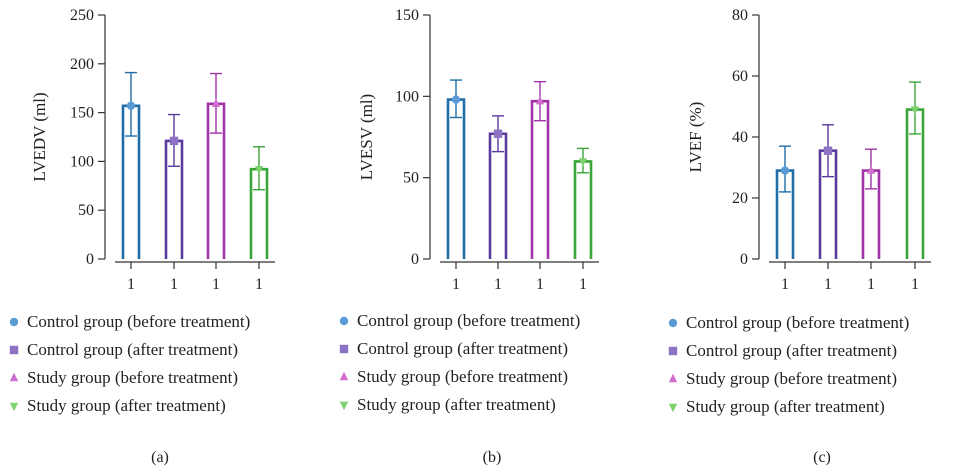  Describe the element at coordinates (39, 136) in the screenshot. I see `y-axis-label: LVEDV (ml)` at that location.